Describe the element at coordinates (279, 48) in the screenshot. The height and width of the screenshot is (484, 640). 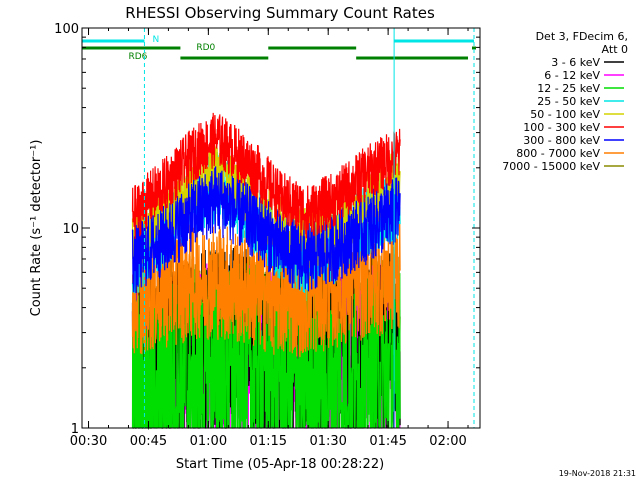
I see `status-bars: N RD0 RD6` at that location.